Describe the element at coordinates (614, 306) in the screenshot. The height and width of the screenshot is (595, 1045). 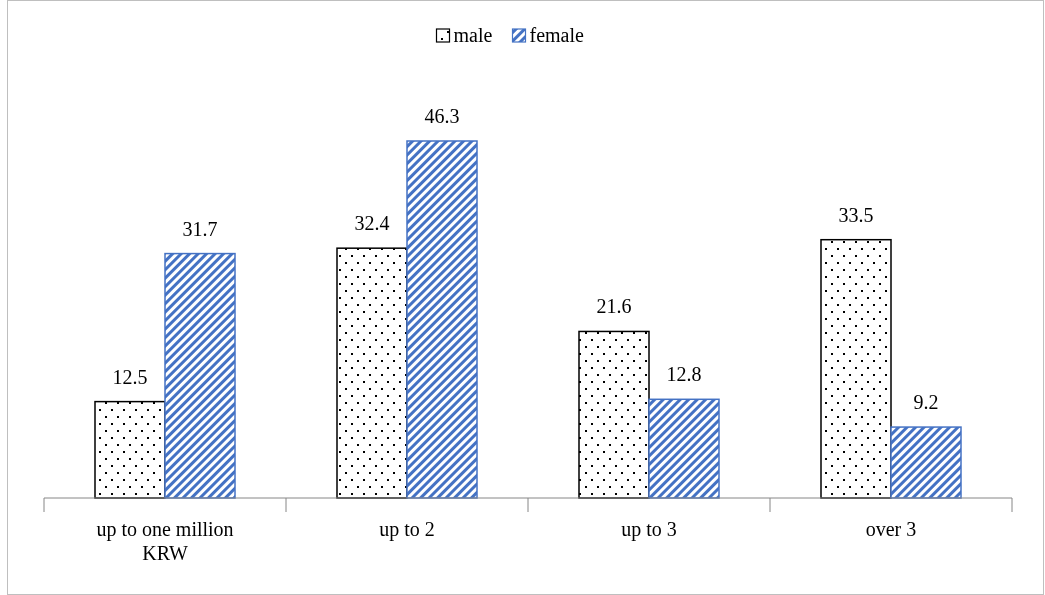
I see `data-label: 21.6` at that location.